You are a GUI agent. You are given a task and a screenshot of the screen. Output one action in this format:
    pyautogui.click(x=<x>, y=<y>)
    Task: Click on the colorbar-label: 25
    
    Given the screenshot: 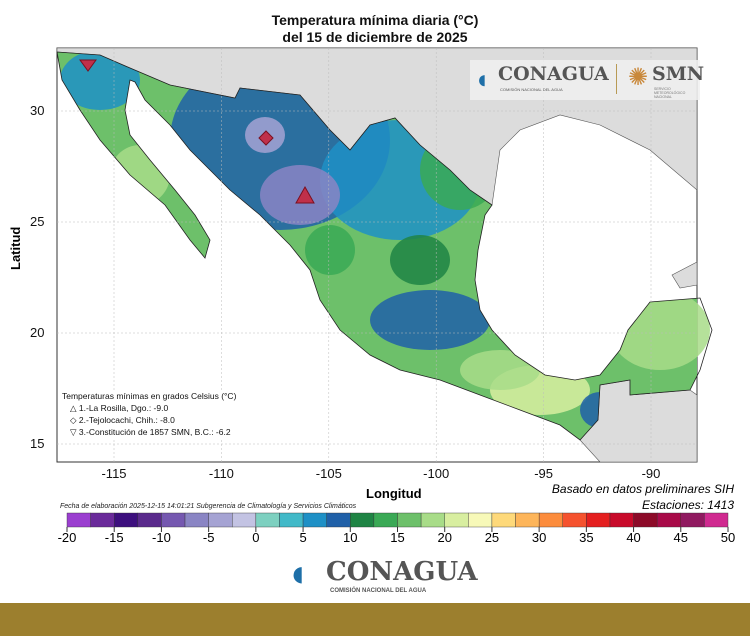 What is the action you would take?
    pyautogui.click(x=492, y=537)
    